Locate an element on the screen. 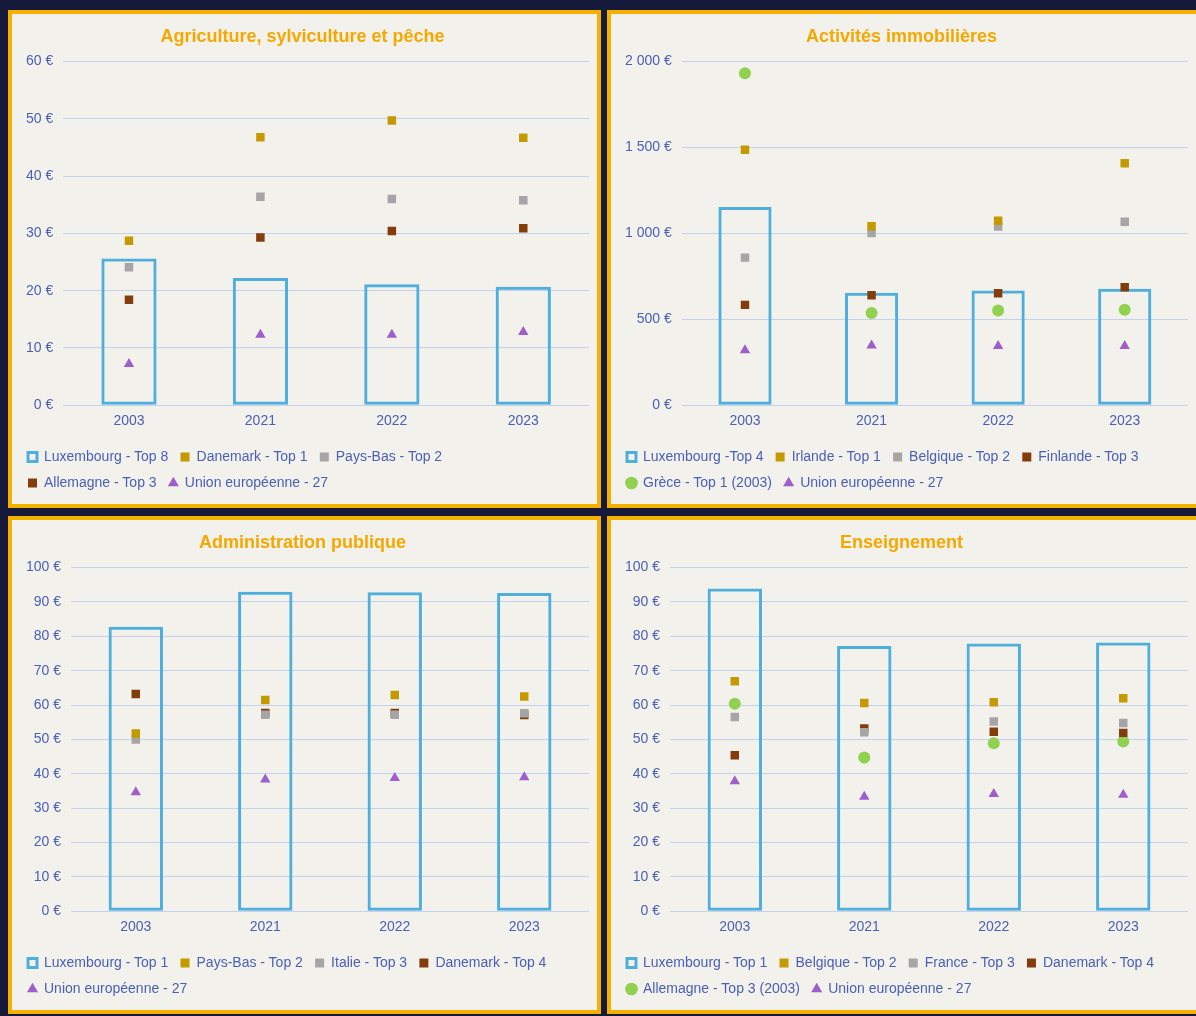 Image resolution: width=1196 pixels, height=1016 pixels. y-tick-label: 1 000 € is located at coordinates (648, 232).